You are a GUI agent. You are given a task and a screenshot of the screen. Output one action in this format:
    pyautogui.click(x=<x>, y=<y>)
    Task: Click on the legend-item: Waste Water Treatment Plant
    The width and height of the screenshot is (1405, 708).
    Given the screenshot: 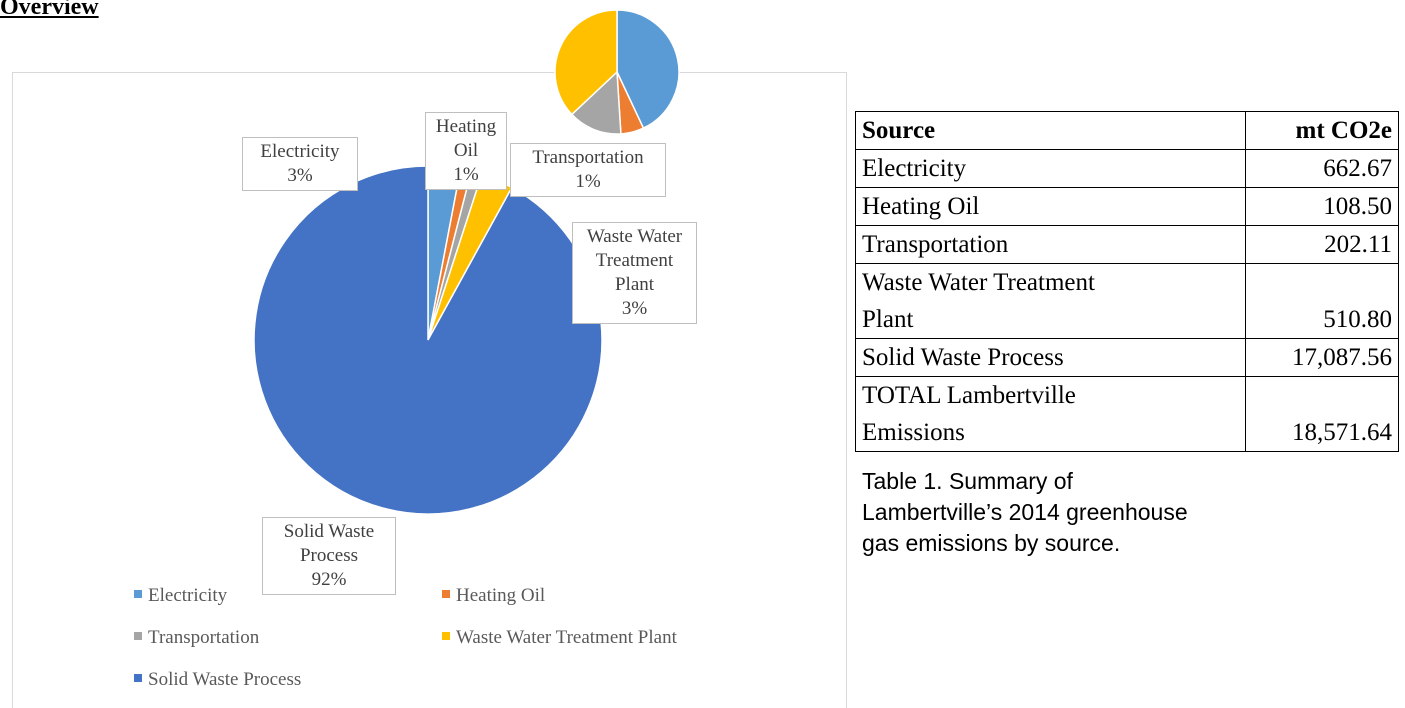 What is the action you would take?
    pyautogui.click(x=559, y=638)
    